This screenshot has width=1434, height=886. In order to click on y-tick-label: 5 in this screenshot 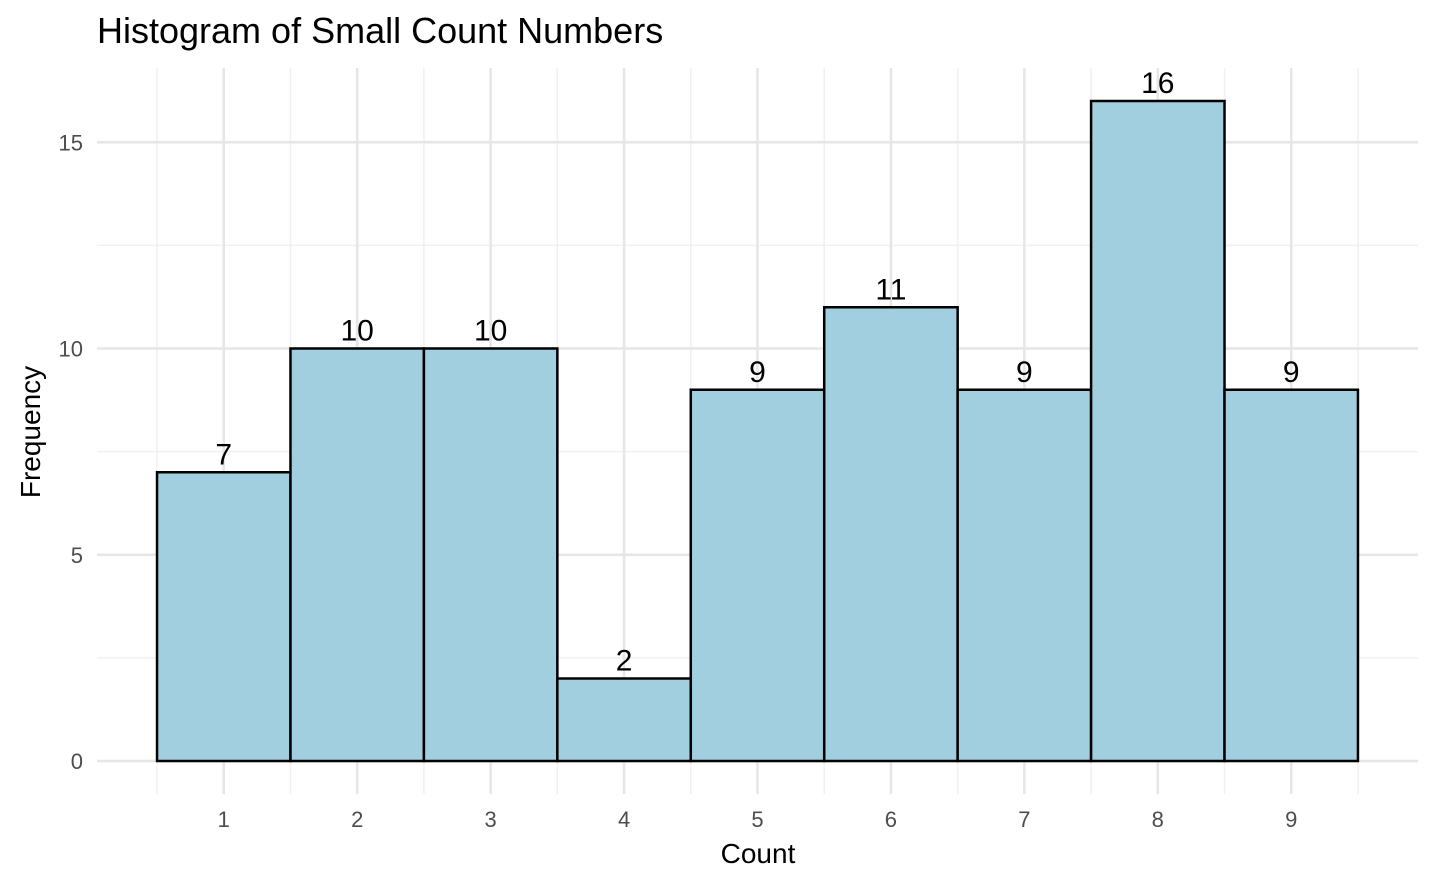, I will do `click(77, 555)`.